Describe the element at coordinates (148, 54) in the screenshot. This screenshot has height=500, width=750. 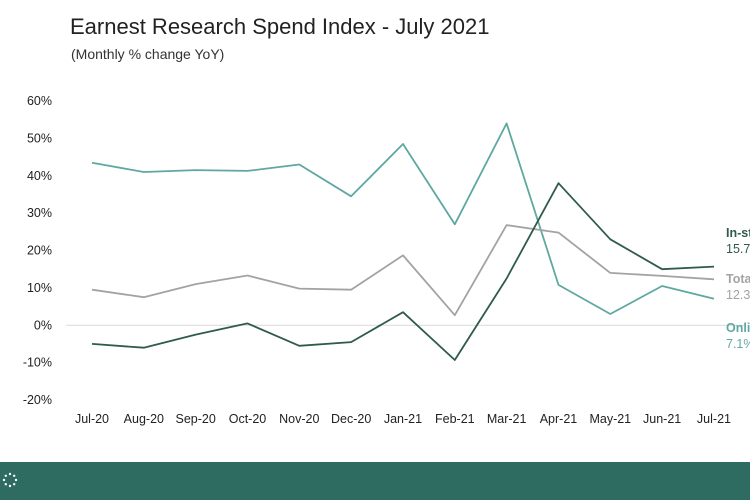
I see `chart-subtitle: (Monthly % change YoY)` at that location.